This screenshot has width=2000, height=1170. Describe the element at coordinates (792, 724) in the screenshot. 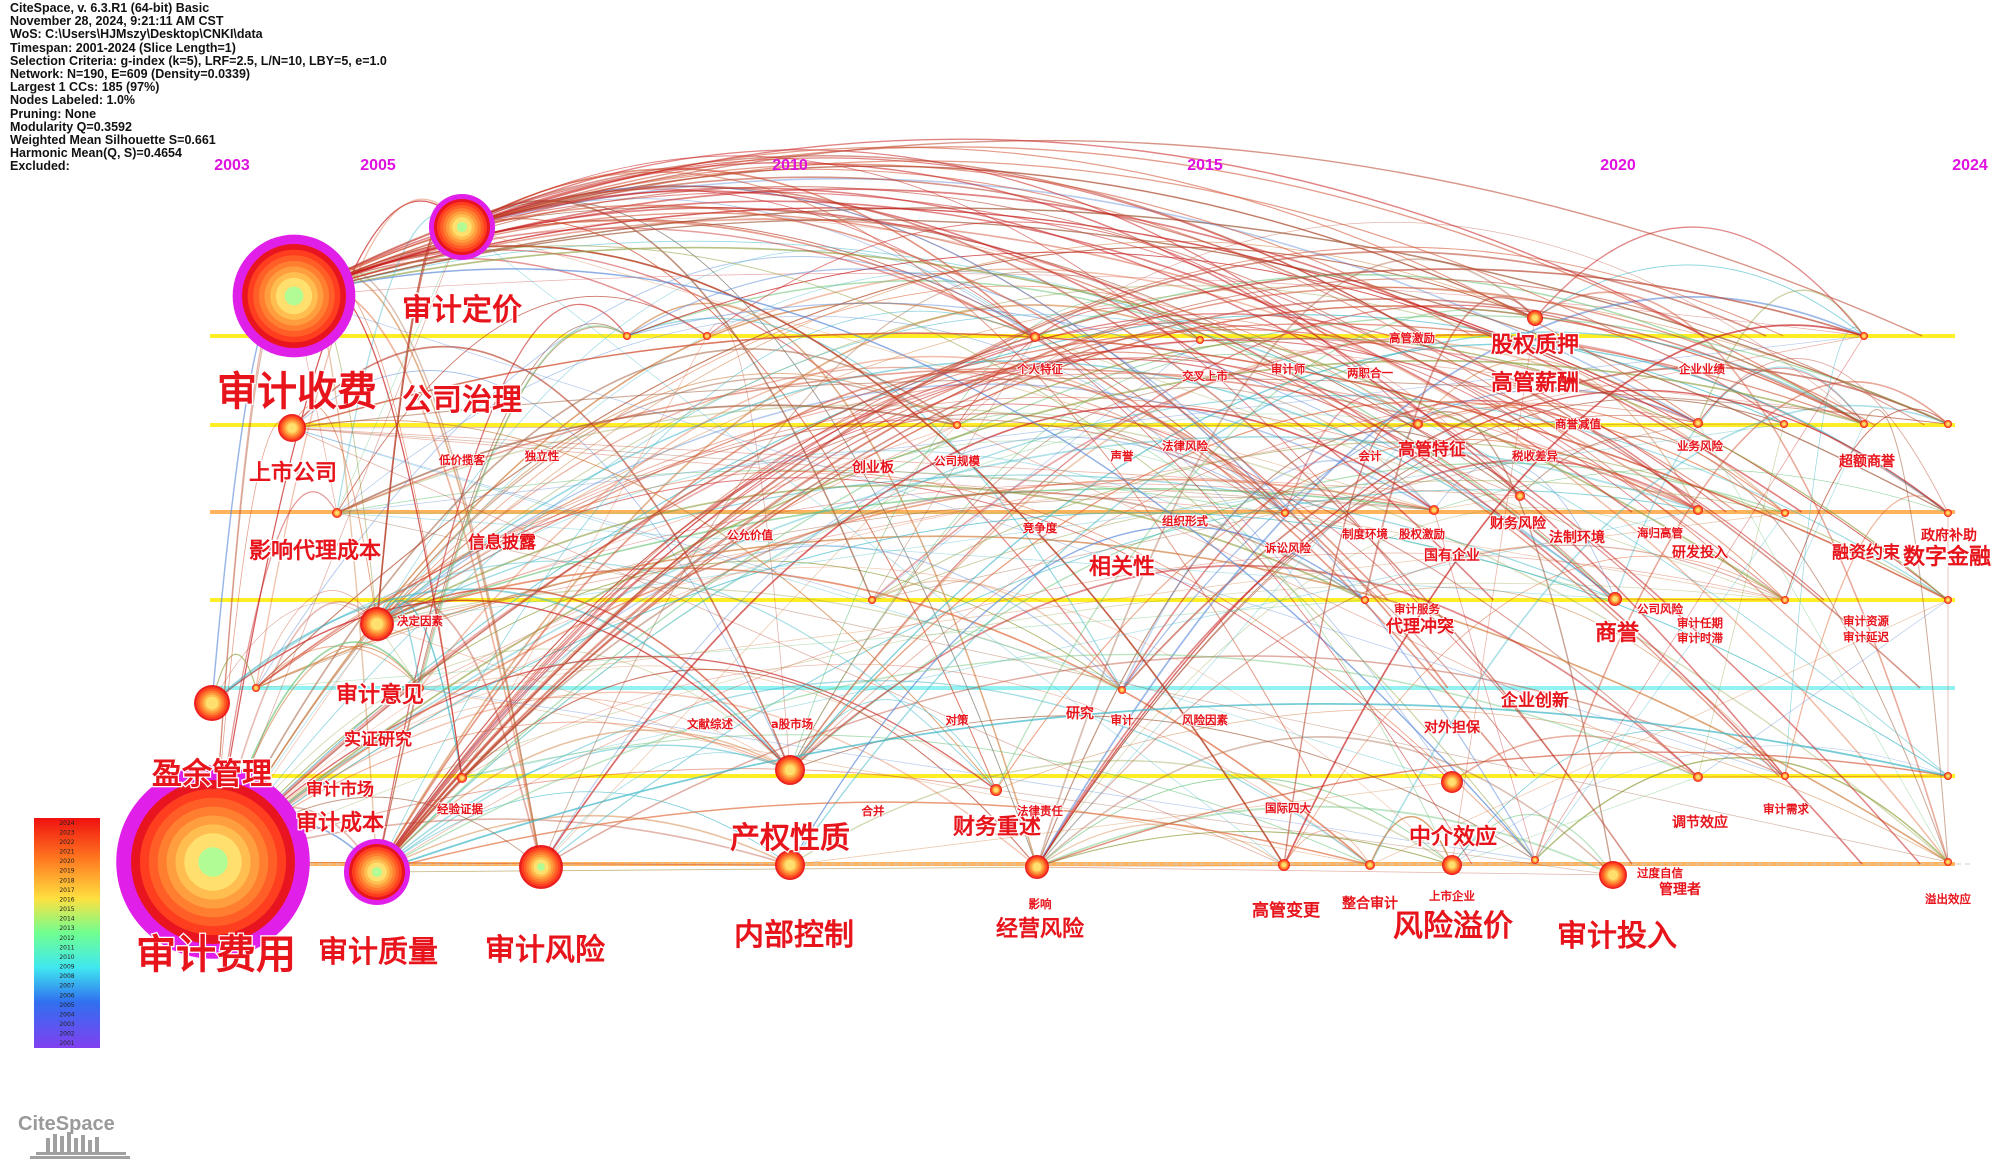

I see `keyword-label: a股市场` at that location.